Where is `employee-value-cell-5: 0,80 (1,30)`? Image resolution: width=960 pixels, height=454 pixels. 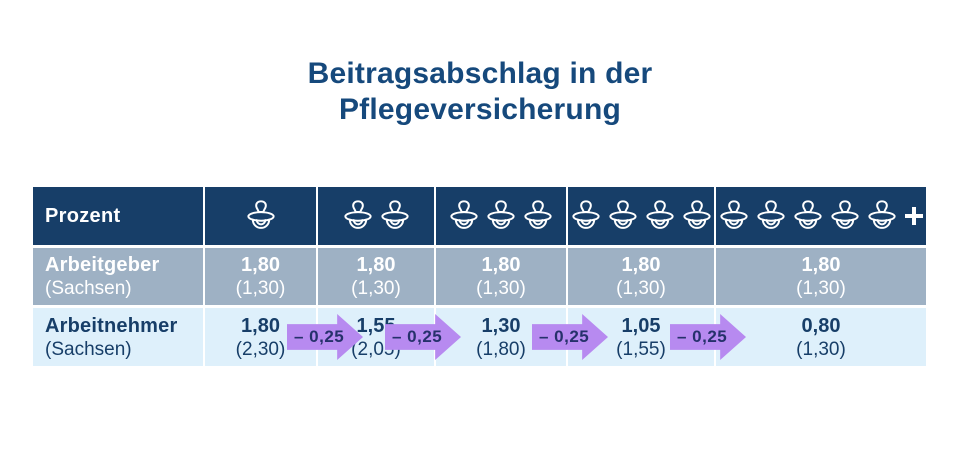 employee-value-cell-5: 0,80 (1,30) is located at coordinates (821, 337).